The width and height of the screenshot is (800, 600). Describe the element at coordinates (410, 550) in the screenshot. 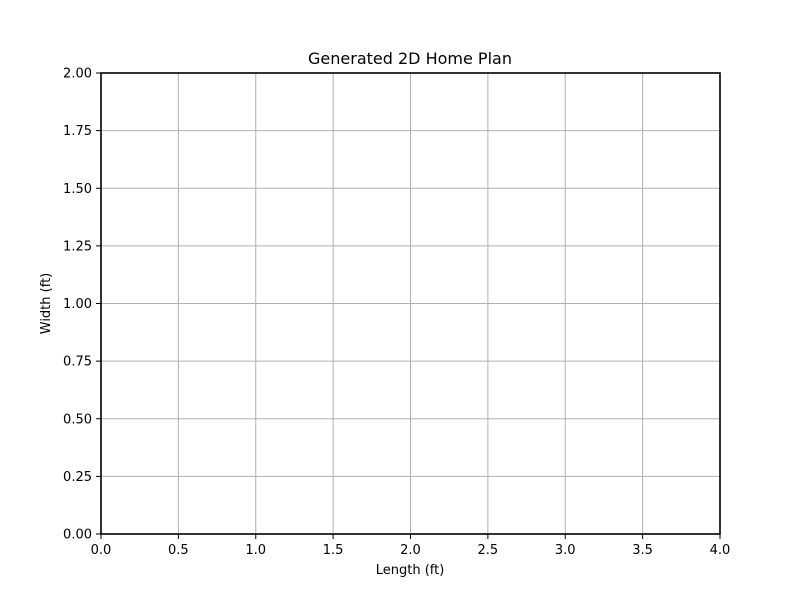

I see `x-tick-label: 2.0` at that location.